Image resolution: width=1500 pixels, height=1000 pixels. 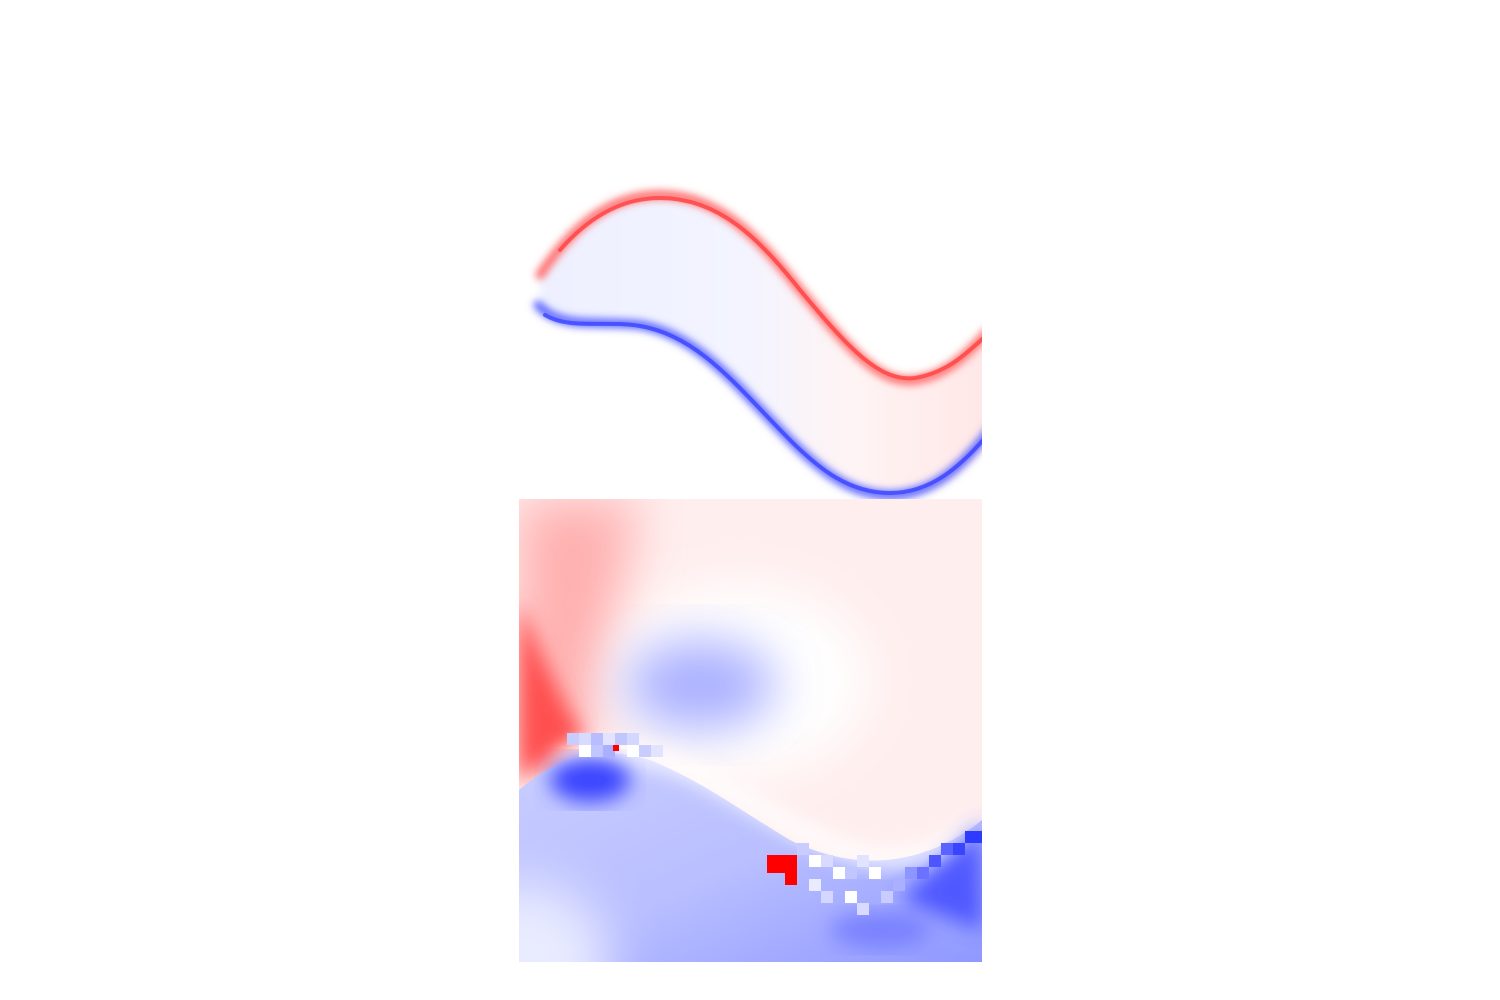 What do you see at coordinates (770, 288) in the screenshot?
I see `red-edge-core` at bounding box center [770, 288].